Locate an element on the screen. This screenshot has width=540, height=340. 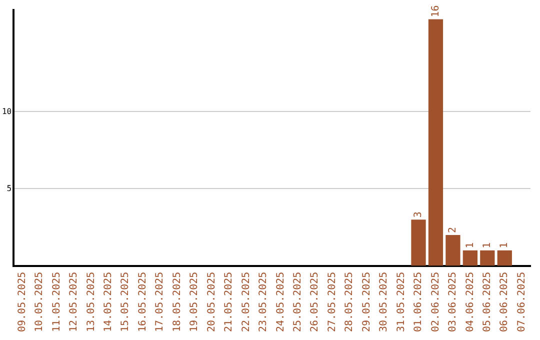
x-tick-label: 07.06.2025 is located at coordinates (522, 302).